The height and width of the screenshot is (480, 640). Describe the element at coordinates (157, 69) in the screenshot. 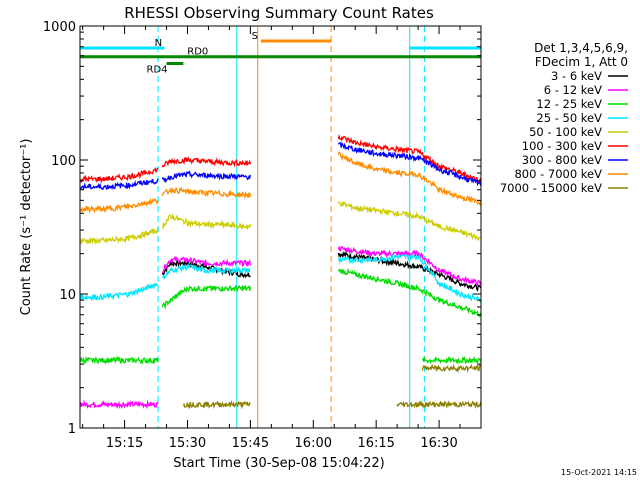

I see `flag-bar-label-1: RD4` at that location.